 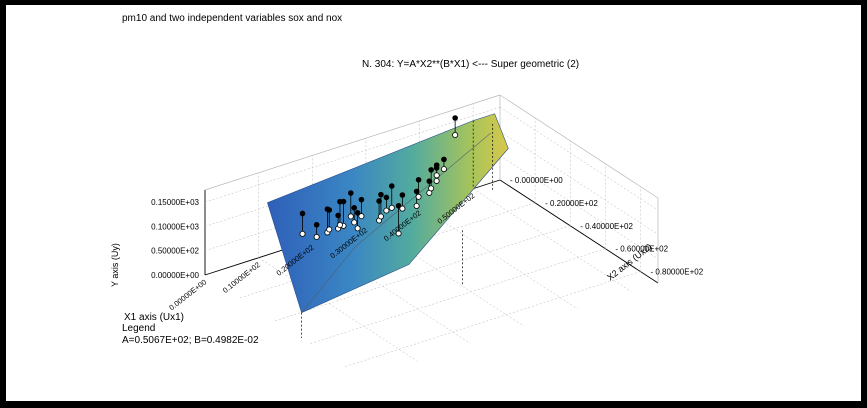 What do you see at coordinates (115, 265) in the screenshot?
I see `y-axis-label: Y axis (Uy)` at bounding box center [115, 265].